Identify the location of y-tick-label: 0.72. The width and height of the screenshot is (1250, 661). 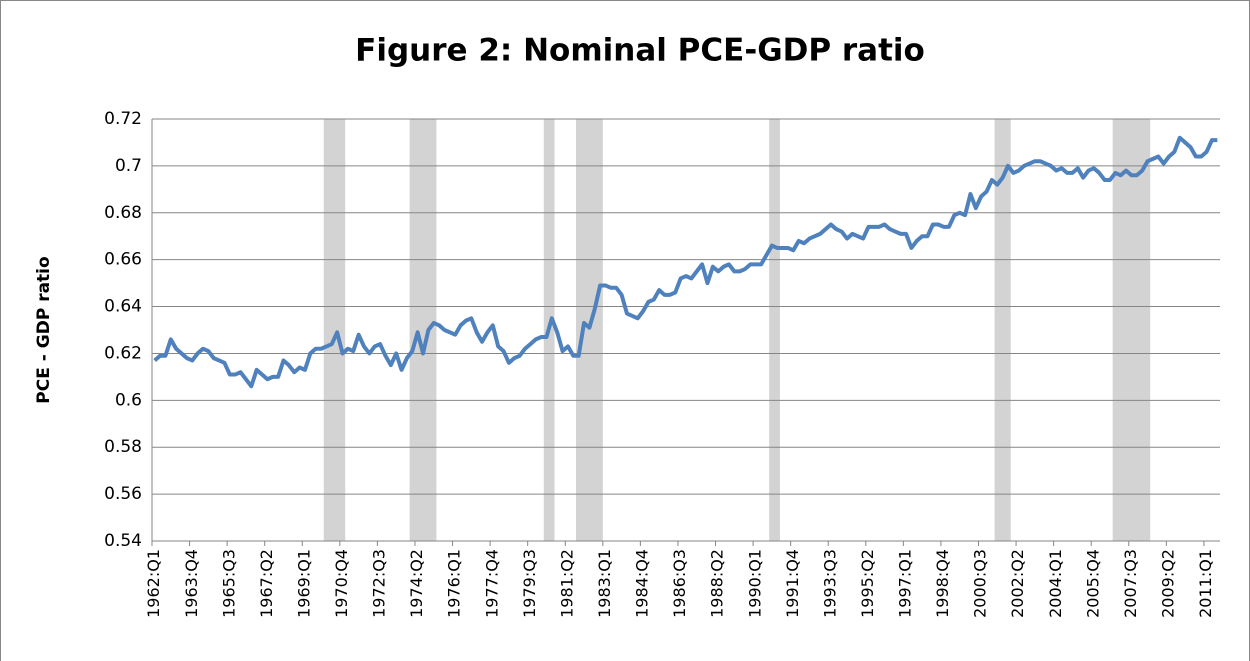
(123, 119).